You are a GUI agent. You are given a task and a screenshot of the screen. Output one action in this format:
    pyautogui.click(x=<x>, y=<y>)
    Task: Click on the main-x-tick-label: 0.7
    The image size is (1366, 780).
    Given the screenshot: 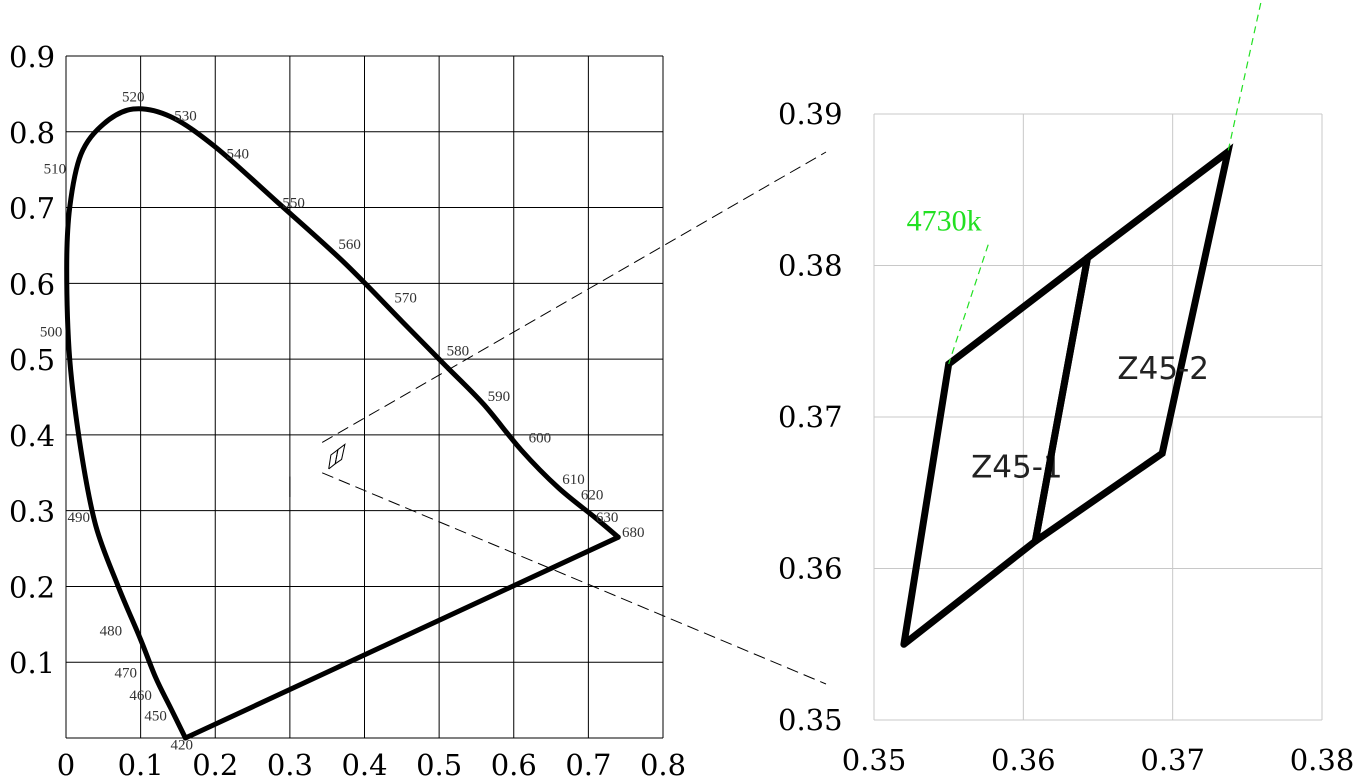 What is the action you would take?
    pyautogui.click(x=588, y=764)
    